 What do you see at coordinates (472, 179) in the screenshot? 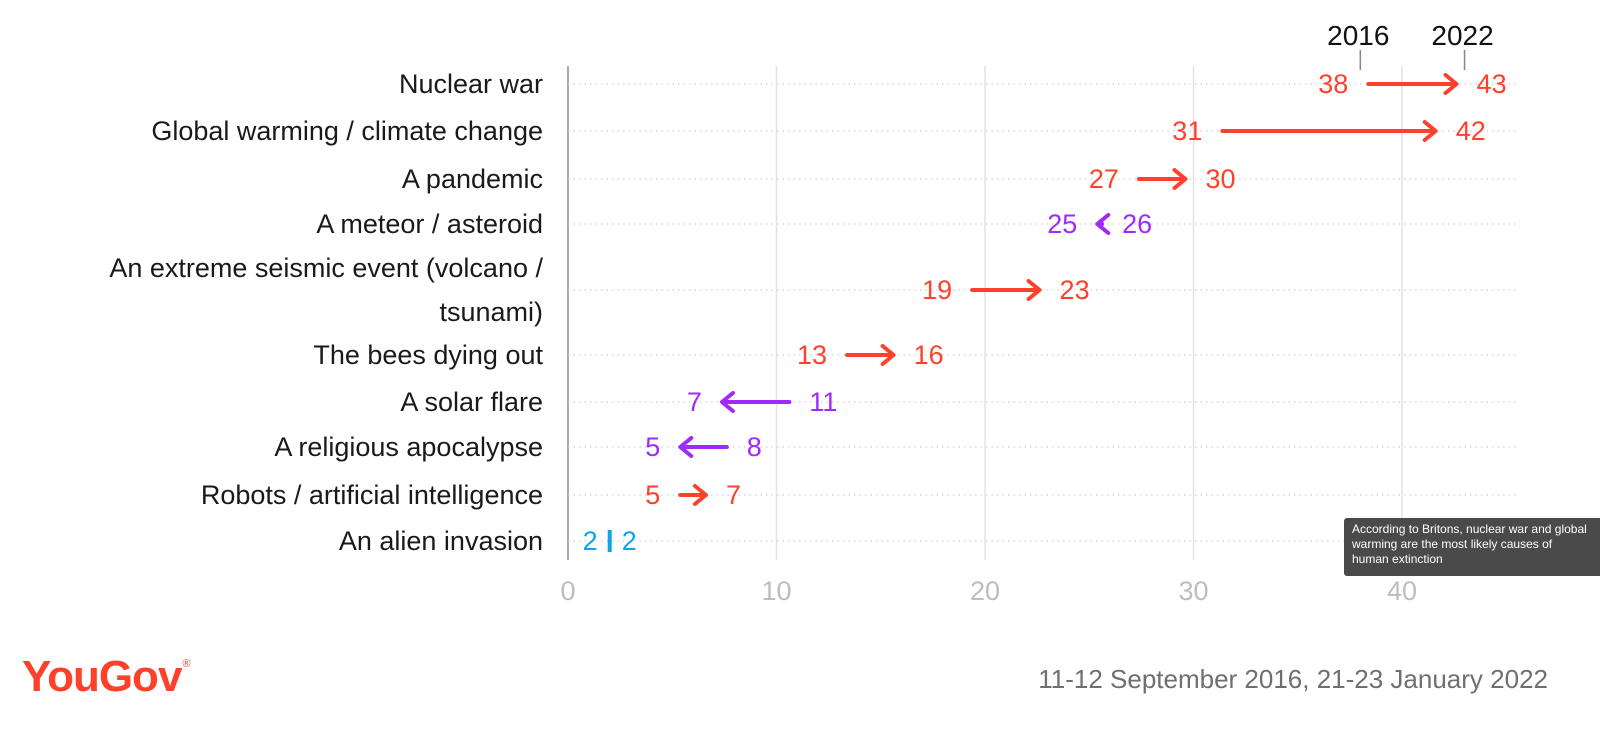
I see `category-label: A pandemic` at bounding box center [472, 179].